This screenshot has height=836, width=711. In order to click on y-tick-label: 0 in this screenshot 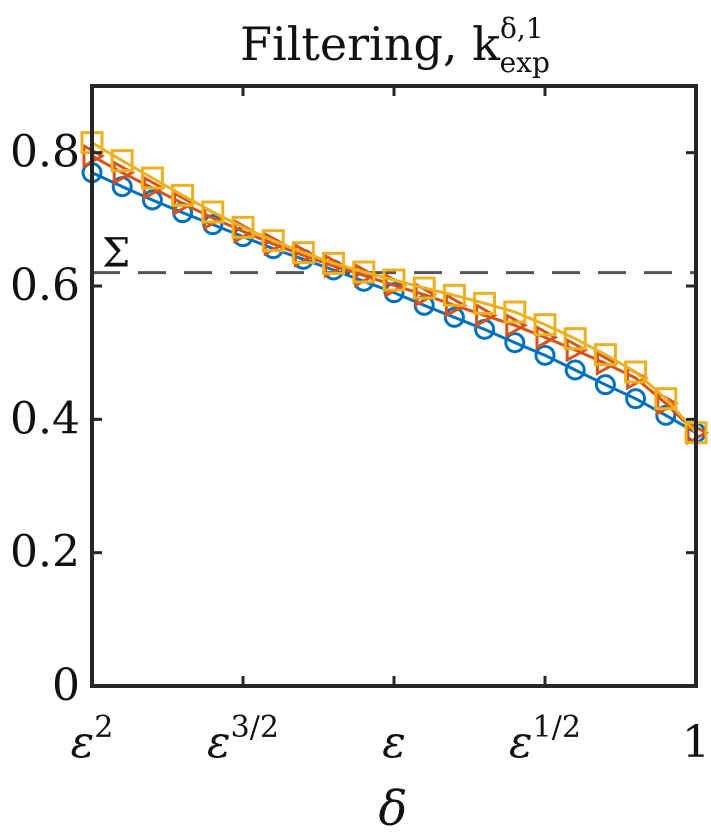, I will do `click(66, 685)`.